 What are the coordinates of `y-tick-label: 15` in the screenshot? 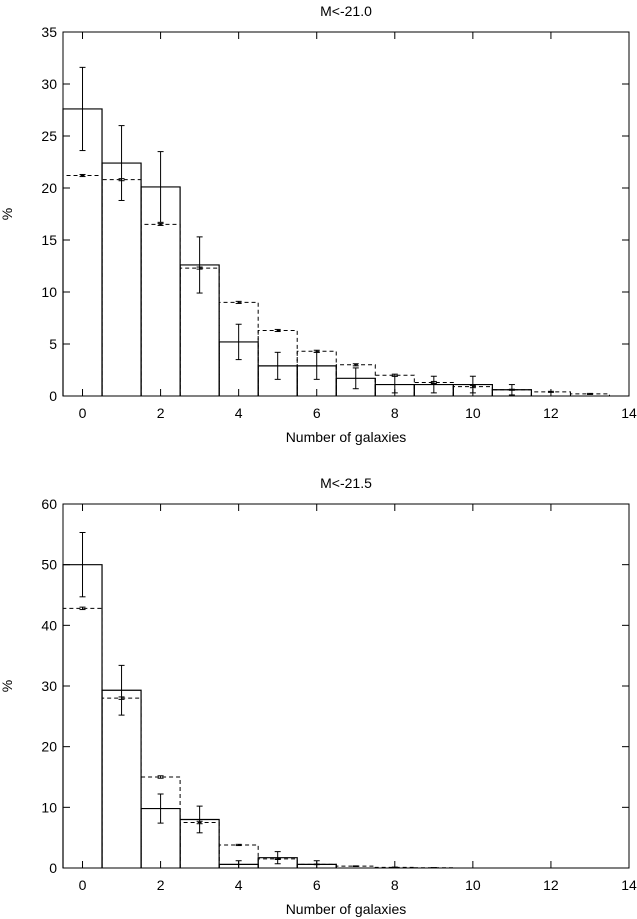 It's located at (49, 240).